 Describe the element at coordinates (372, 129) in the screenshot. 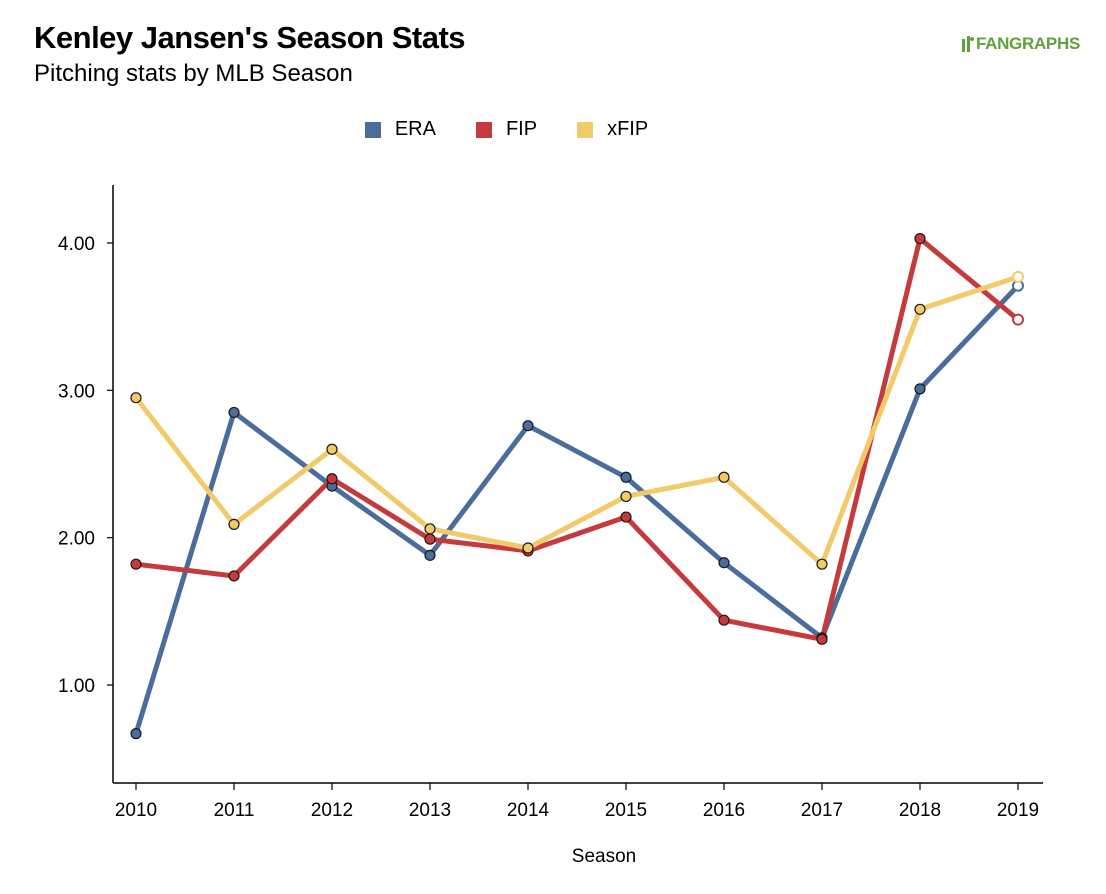

I see `legend-swatch-era` at that location.